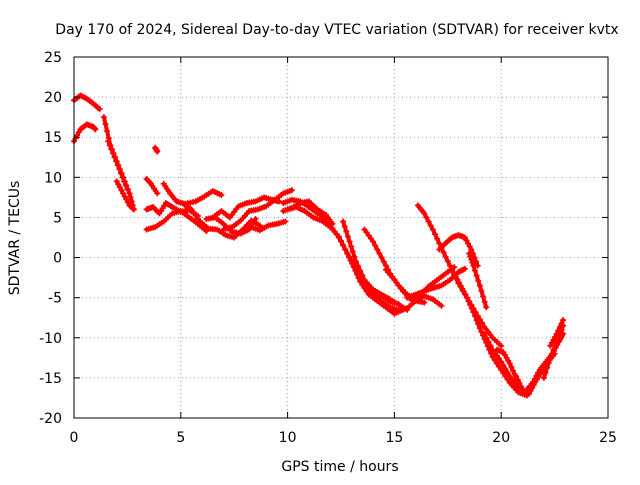  I want to click on y-tick-label: -5, so click(55, 299).